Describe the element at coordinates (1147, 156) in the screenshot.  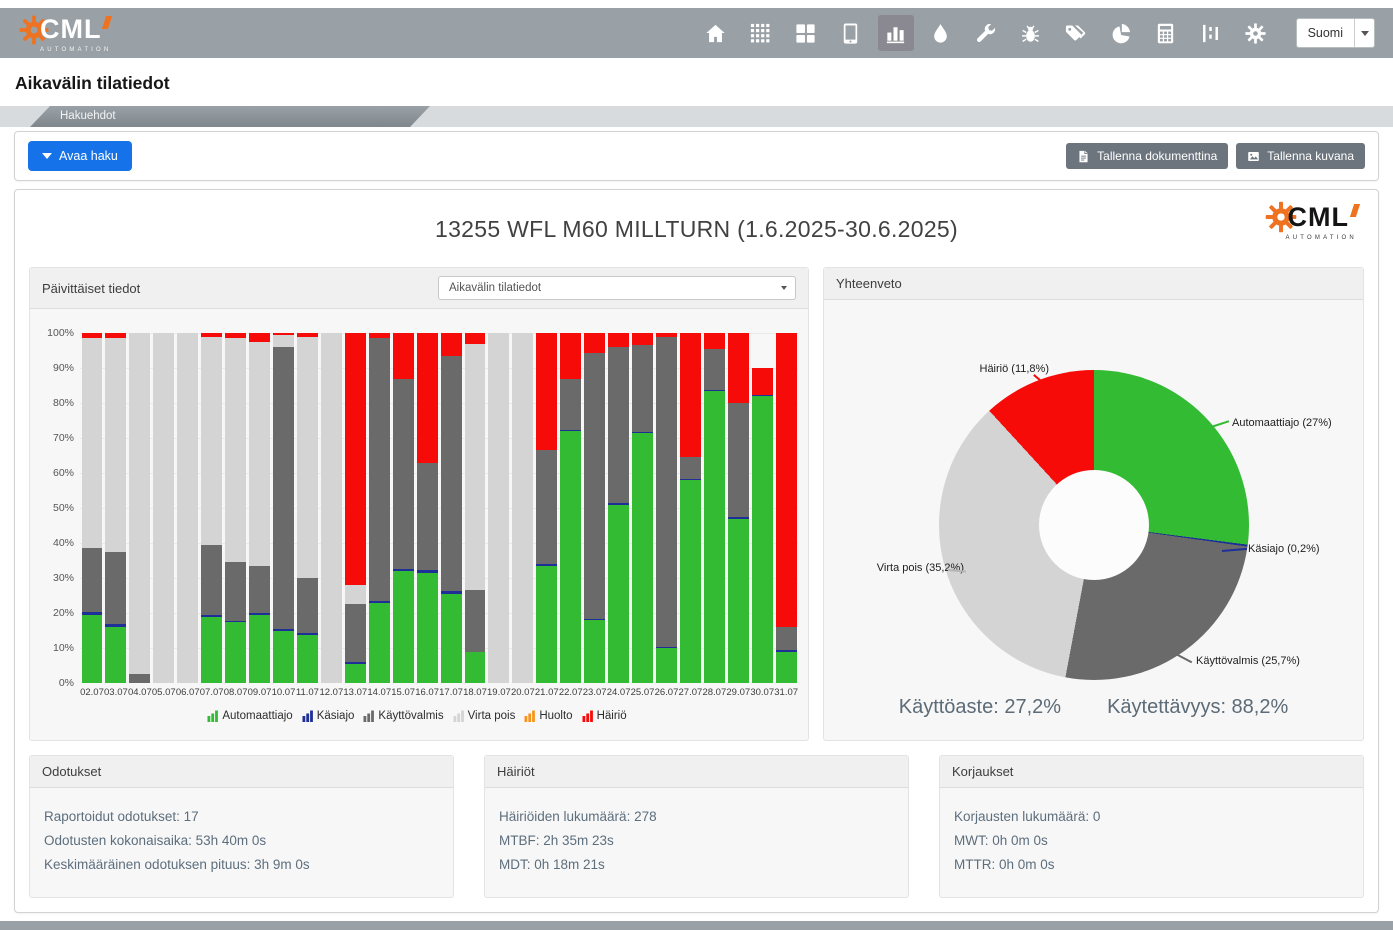
I see `save-document-button: Tallenna dokumenttina` at that location.